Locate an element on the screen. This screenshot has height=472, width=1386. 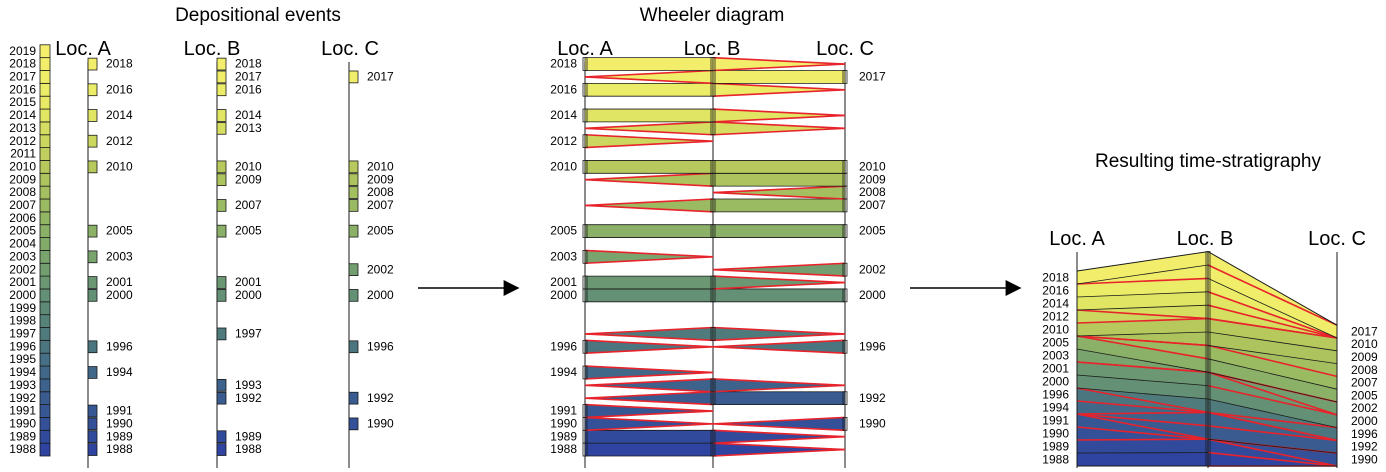
wh-label-c-2010: 2010 is located at coordinates (872, 166).